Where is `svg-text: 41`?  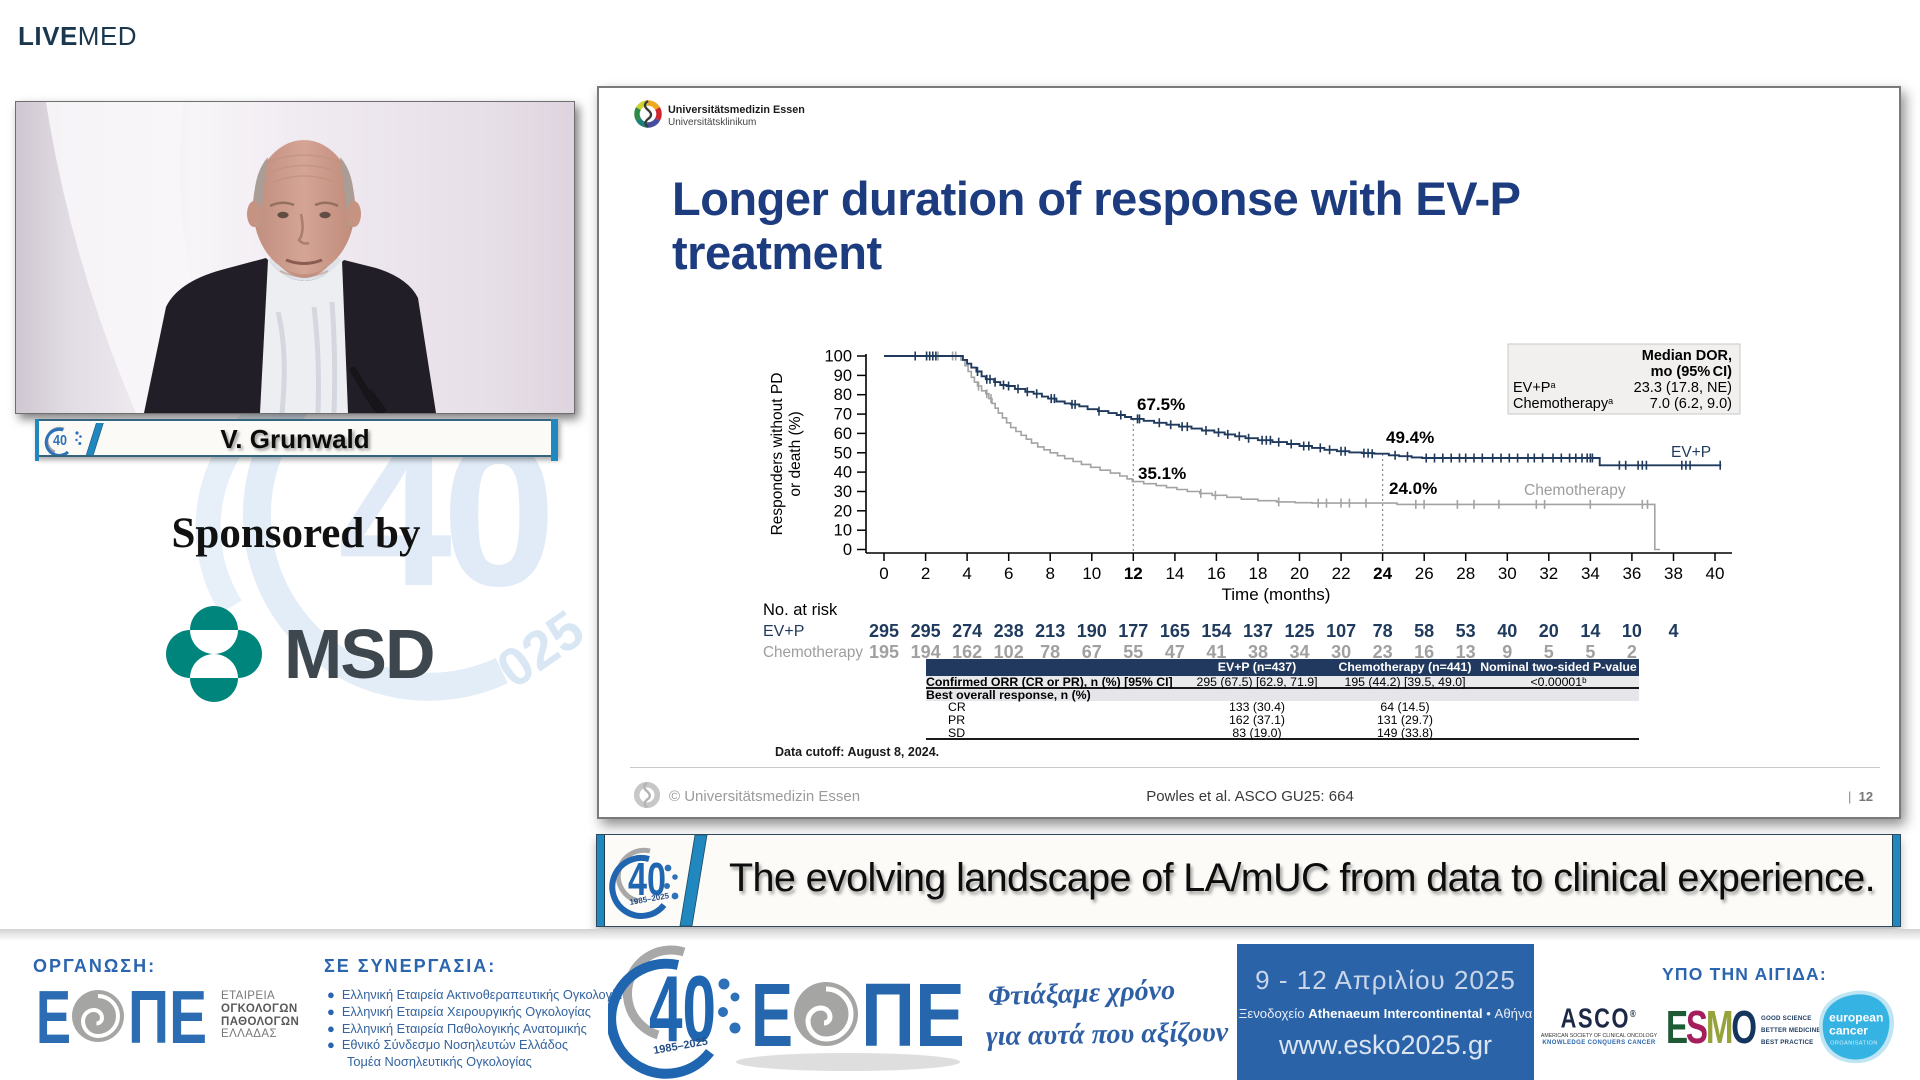 svg-text: 41 is located at coordinates (1216, 652).